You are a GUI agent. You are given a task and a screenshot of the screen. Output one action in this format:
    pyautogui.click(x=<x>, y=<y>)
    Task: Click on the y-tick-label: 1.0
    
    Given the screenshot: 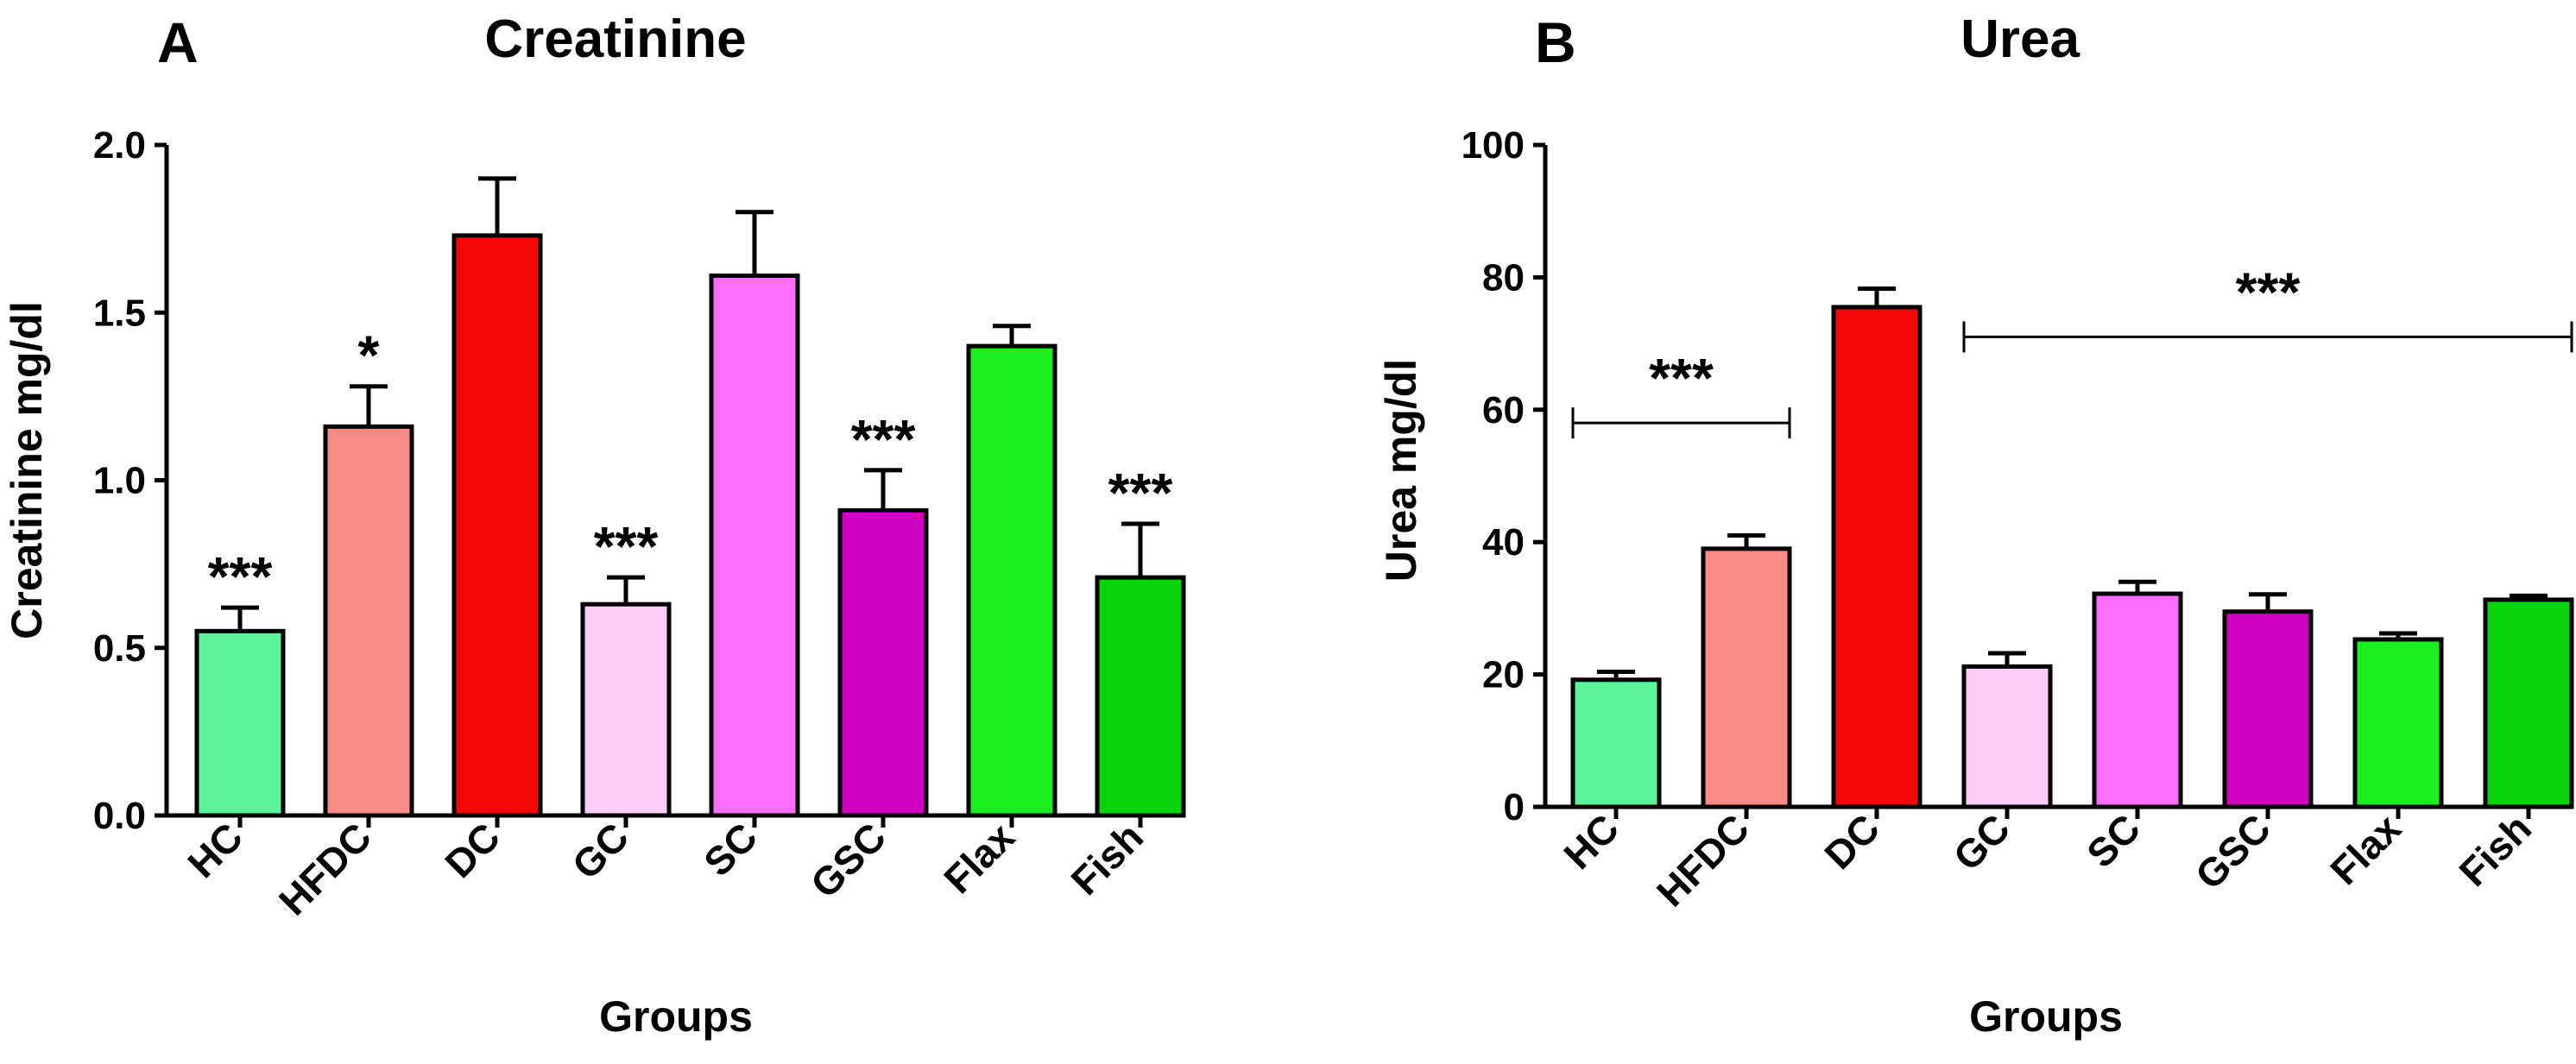 What is the action you would take?
    pyautogui.click(x=119, y=481)
    